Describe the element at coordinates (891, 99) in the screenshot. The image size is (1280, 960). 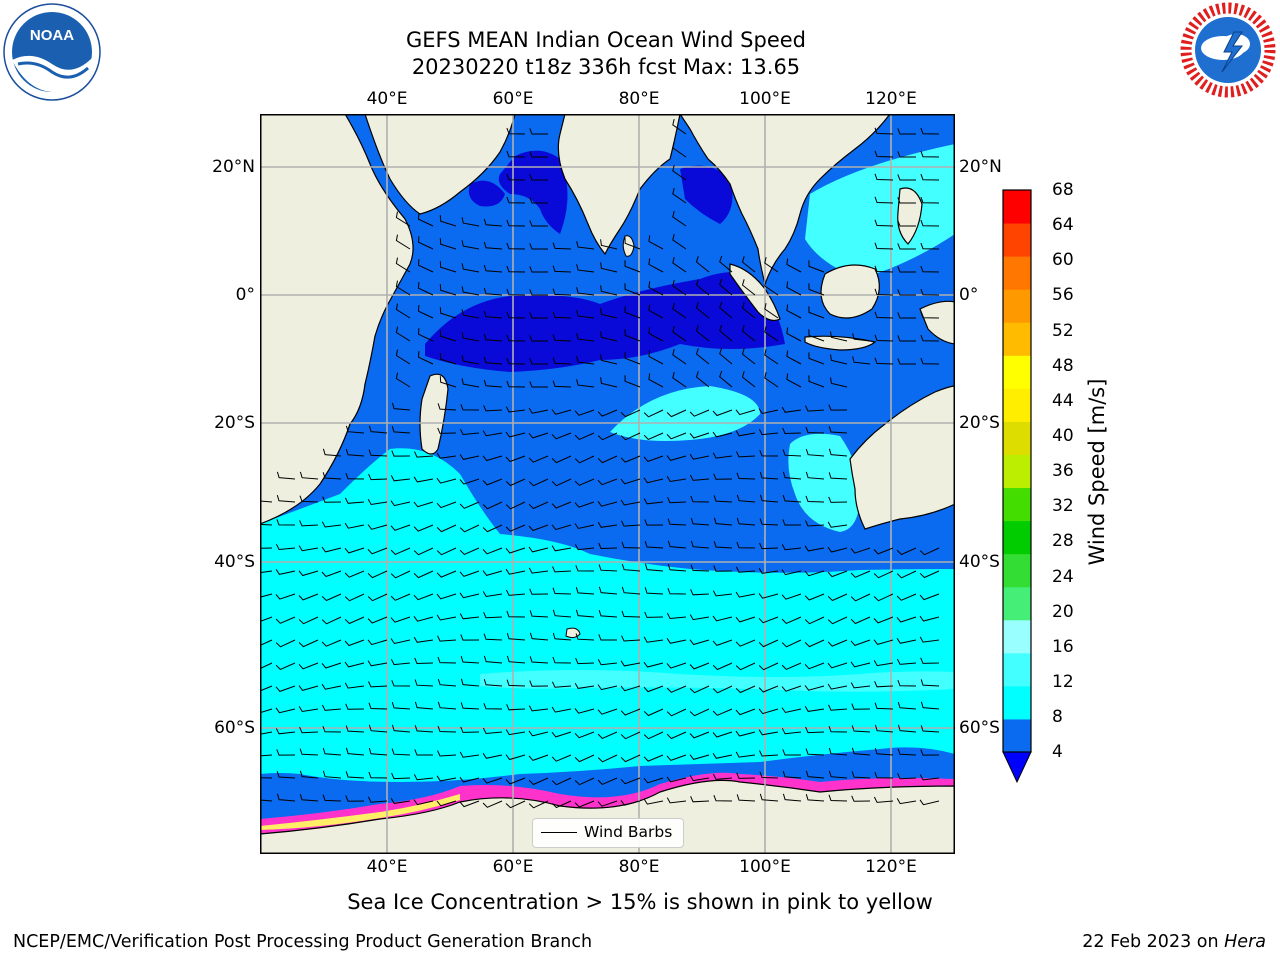
I see `lon-tick-top: 120°E` at that location.